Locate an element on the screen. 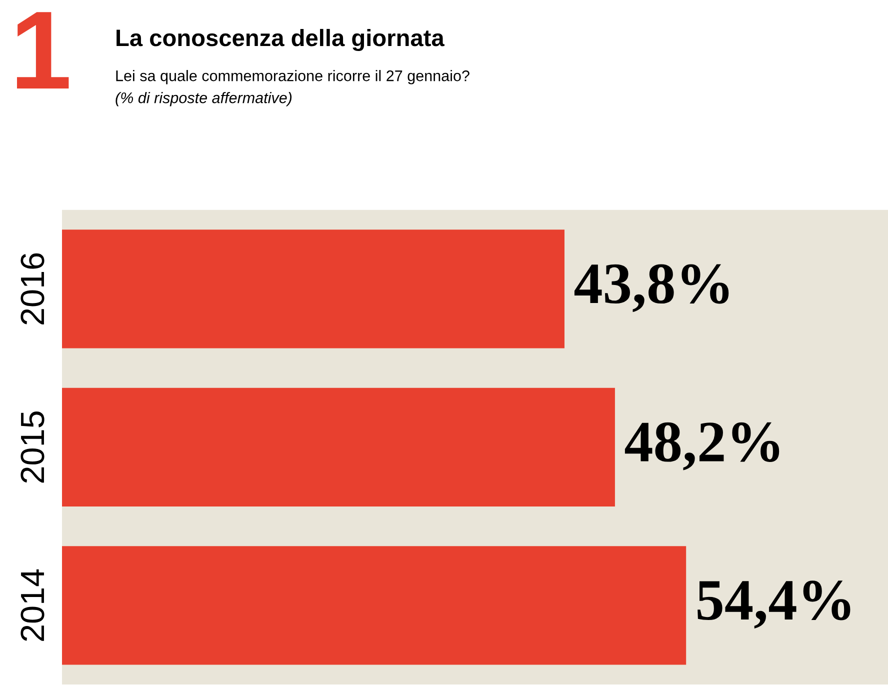  y-tick-label: 2014 is located at coordinates (32, 605).